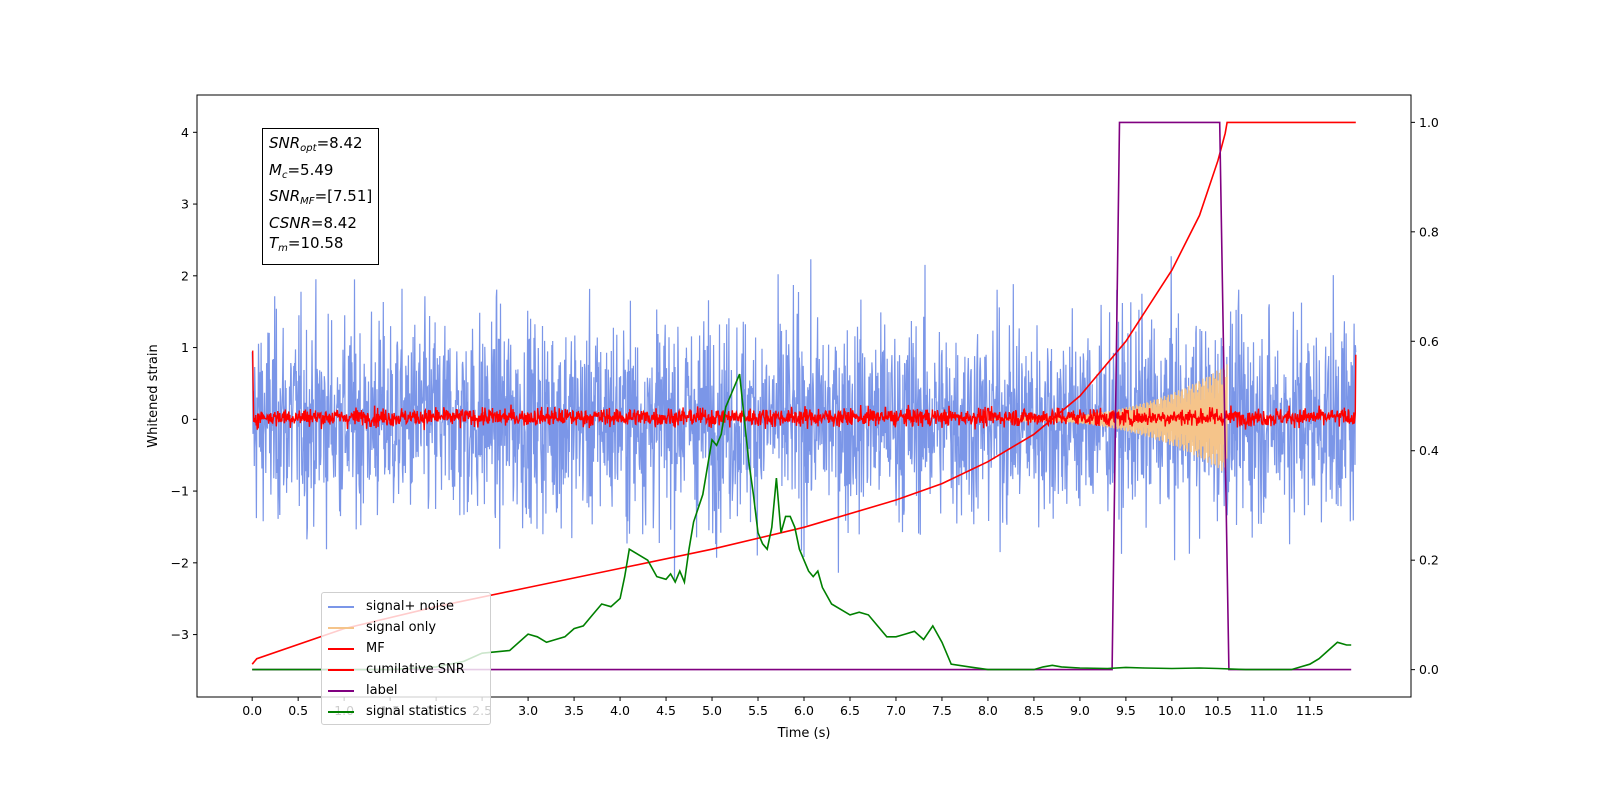 Image resolution: width=1600 pixels, height=800 pixels. I want to click on y-right-tick-label: 1.0, so click(1429, 122).